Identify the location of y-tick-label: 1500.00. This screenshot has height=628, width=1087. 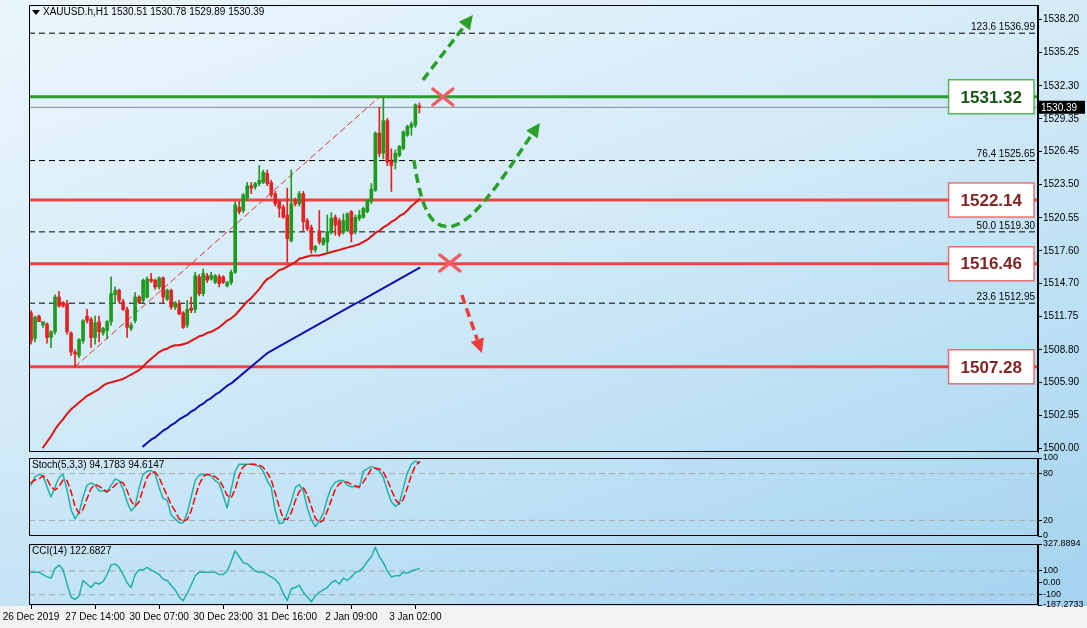
(1061, 448).